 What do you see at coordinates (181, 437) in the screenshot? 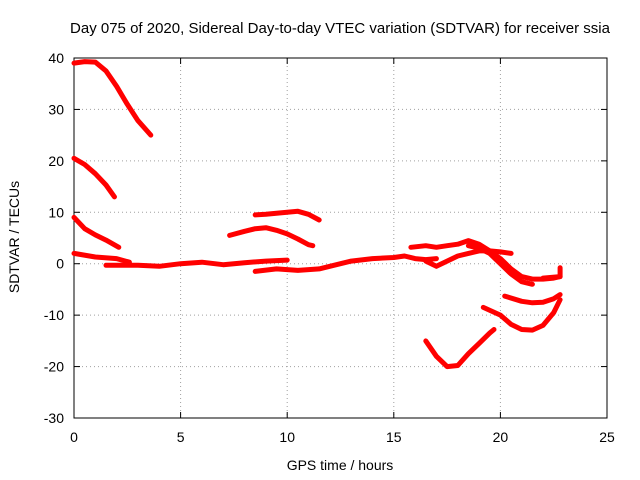
I see `x-tick-label: 5` at bounding box center [181, 437].